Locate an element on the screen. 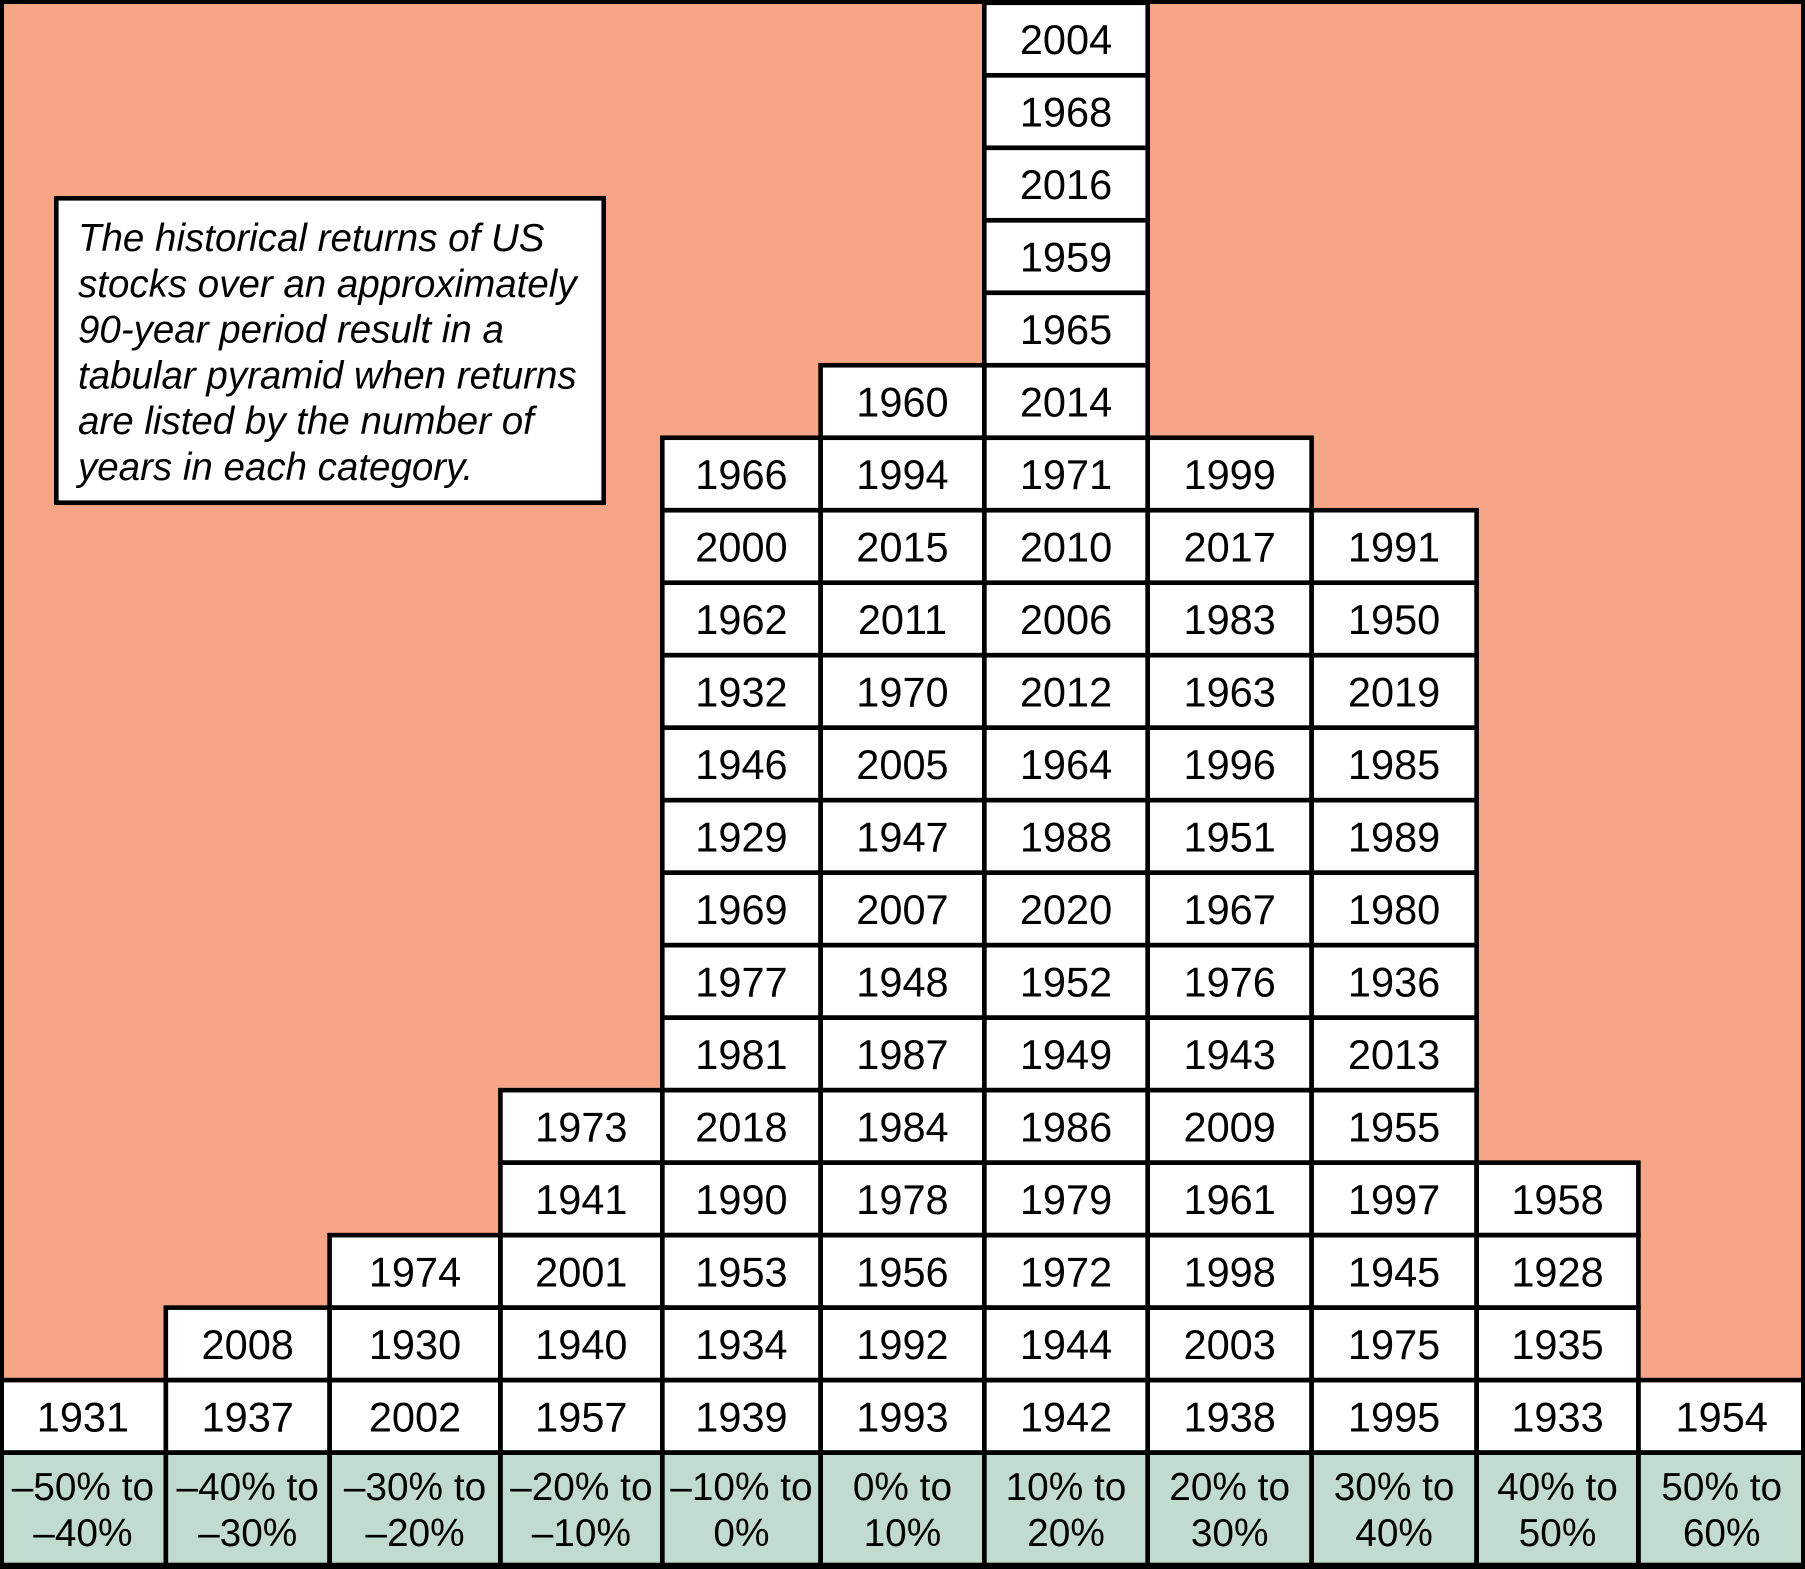 Image resolution: width=1805 pixels, height=1569 pixels. svg-text: 2005 is located at coordinates (902, 764).